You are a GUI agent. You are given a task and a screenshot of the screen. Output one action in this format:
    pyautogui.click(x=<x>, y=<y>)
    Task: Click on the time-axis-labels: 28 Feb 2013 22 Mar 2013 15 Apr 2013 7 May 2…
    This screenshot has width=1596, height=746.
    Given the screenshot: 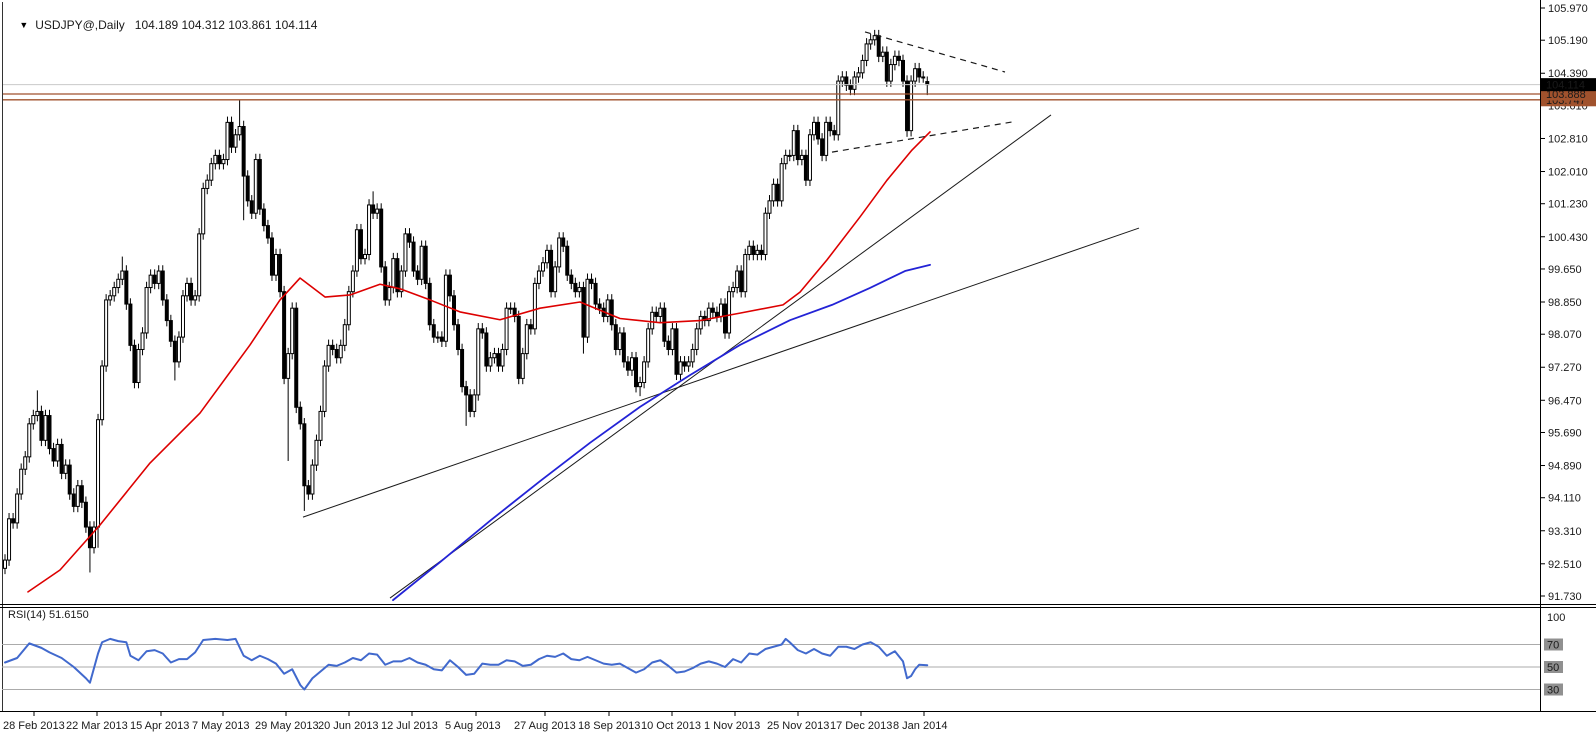 What is the action you would take?
    pyautogui.click(x=475, y=722)
    